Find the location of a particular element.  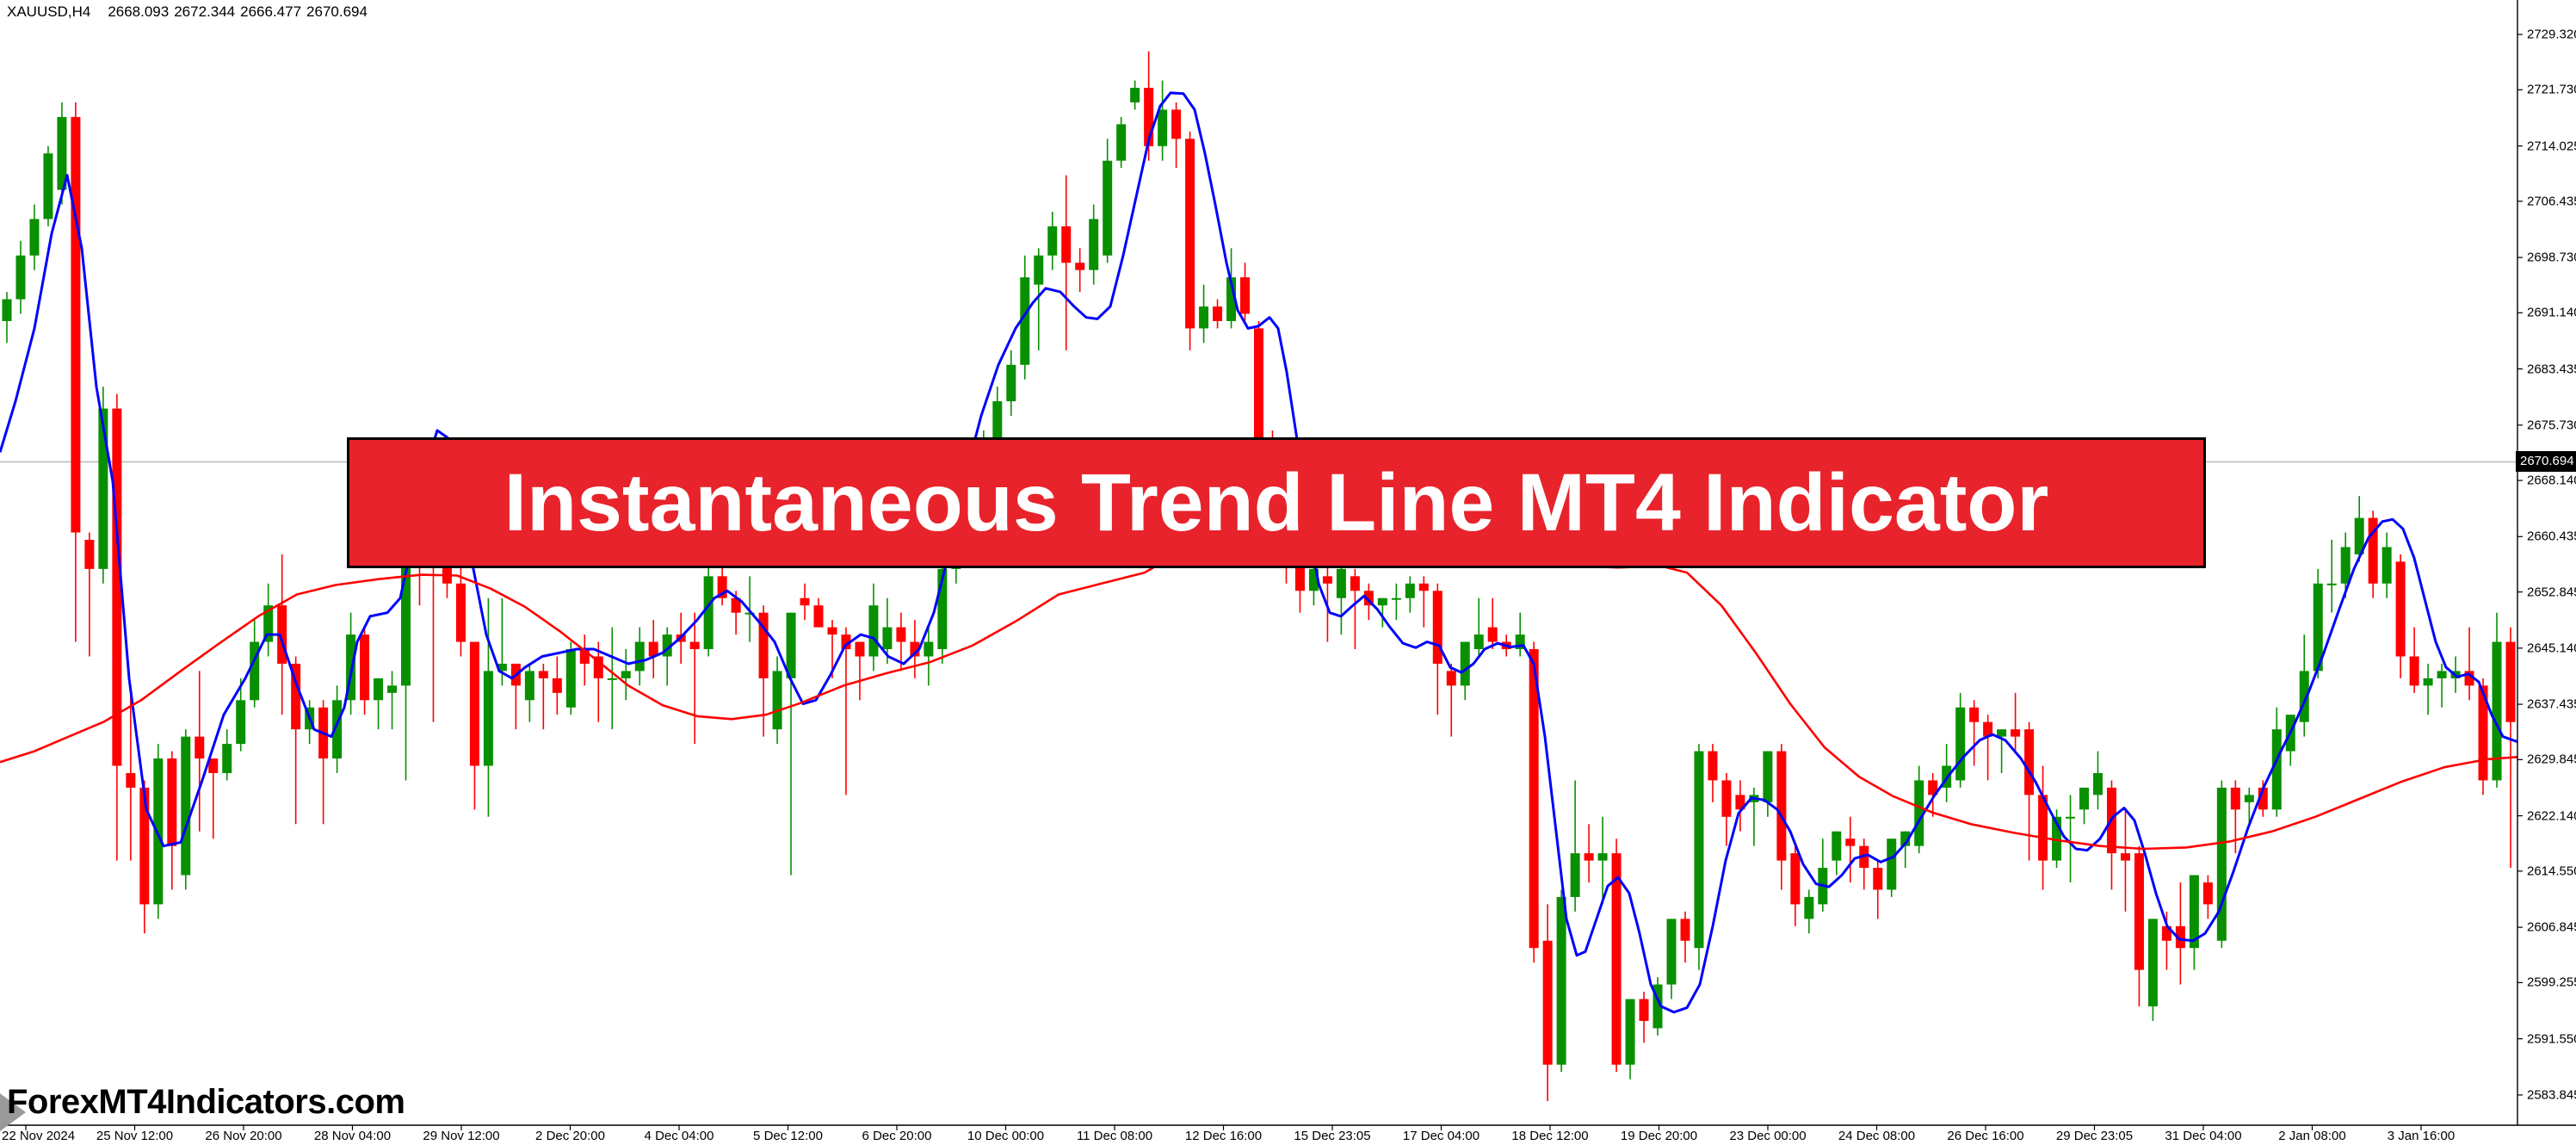

time-tick-label: 3 Jan 16:00 is located at coordinates (2421, 1136).